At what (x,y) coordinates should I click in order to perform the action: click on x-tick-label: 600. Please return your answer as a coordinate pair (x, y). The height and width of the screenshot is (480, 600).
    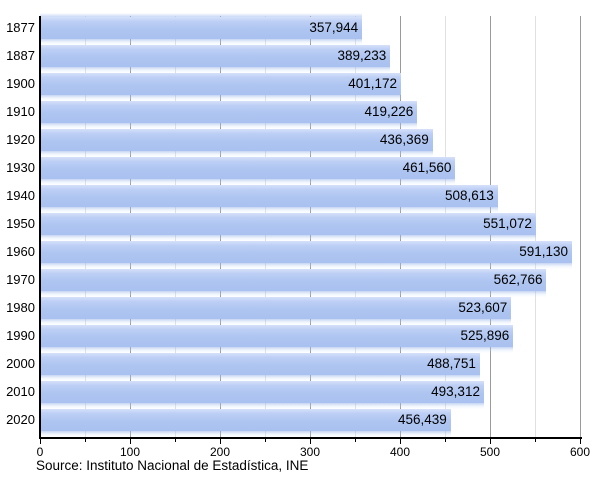
    Looking at the image, I should click on (580, 452).